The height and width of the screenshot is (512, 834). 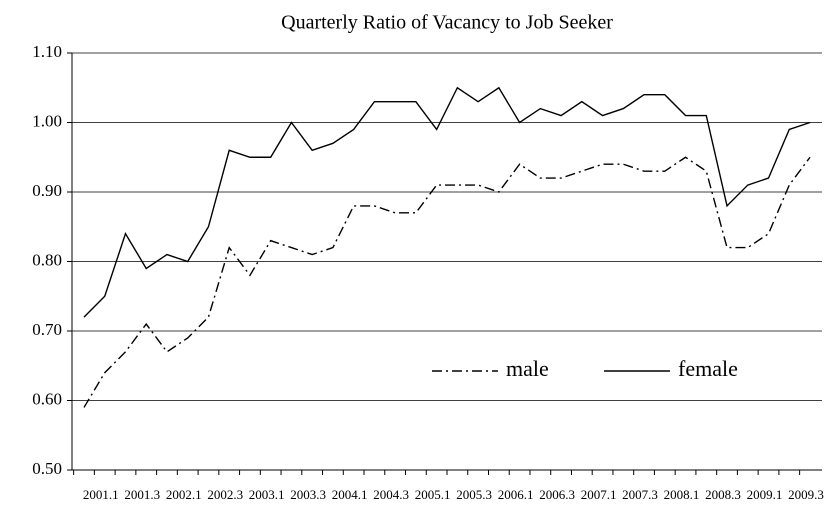 I want to click on x-tick-label: 2004.3, so click(x=391, y=494).